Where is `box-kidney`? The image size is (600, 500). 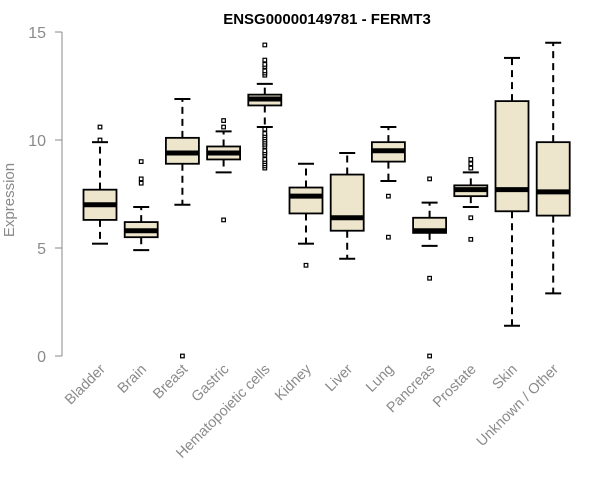
box-kidney is located at coordinates (306, 215).